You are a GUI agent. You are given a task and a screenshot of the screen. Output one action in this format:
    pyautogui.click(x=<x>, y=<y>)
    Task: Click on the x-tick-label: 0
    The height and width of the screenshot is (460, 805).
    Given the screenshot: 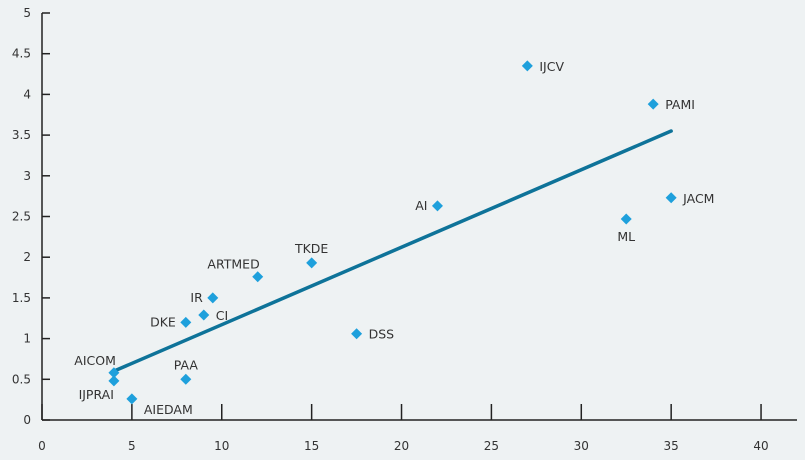 What is the action you would take?
    pyautogui.click(x=42, y=446)
    